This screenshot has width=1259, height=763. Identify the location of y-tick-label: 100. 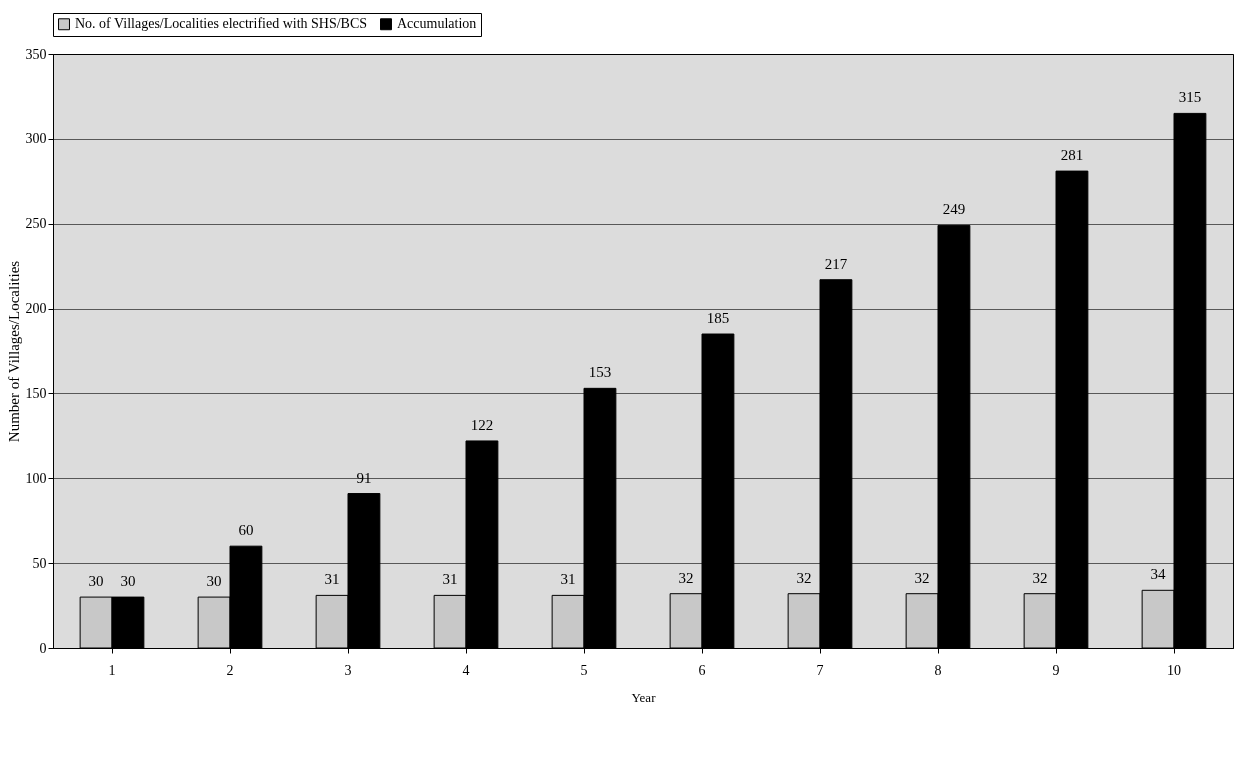
(36, 478).